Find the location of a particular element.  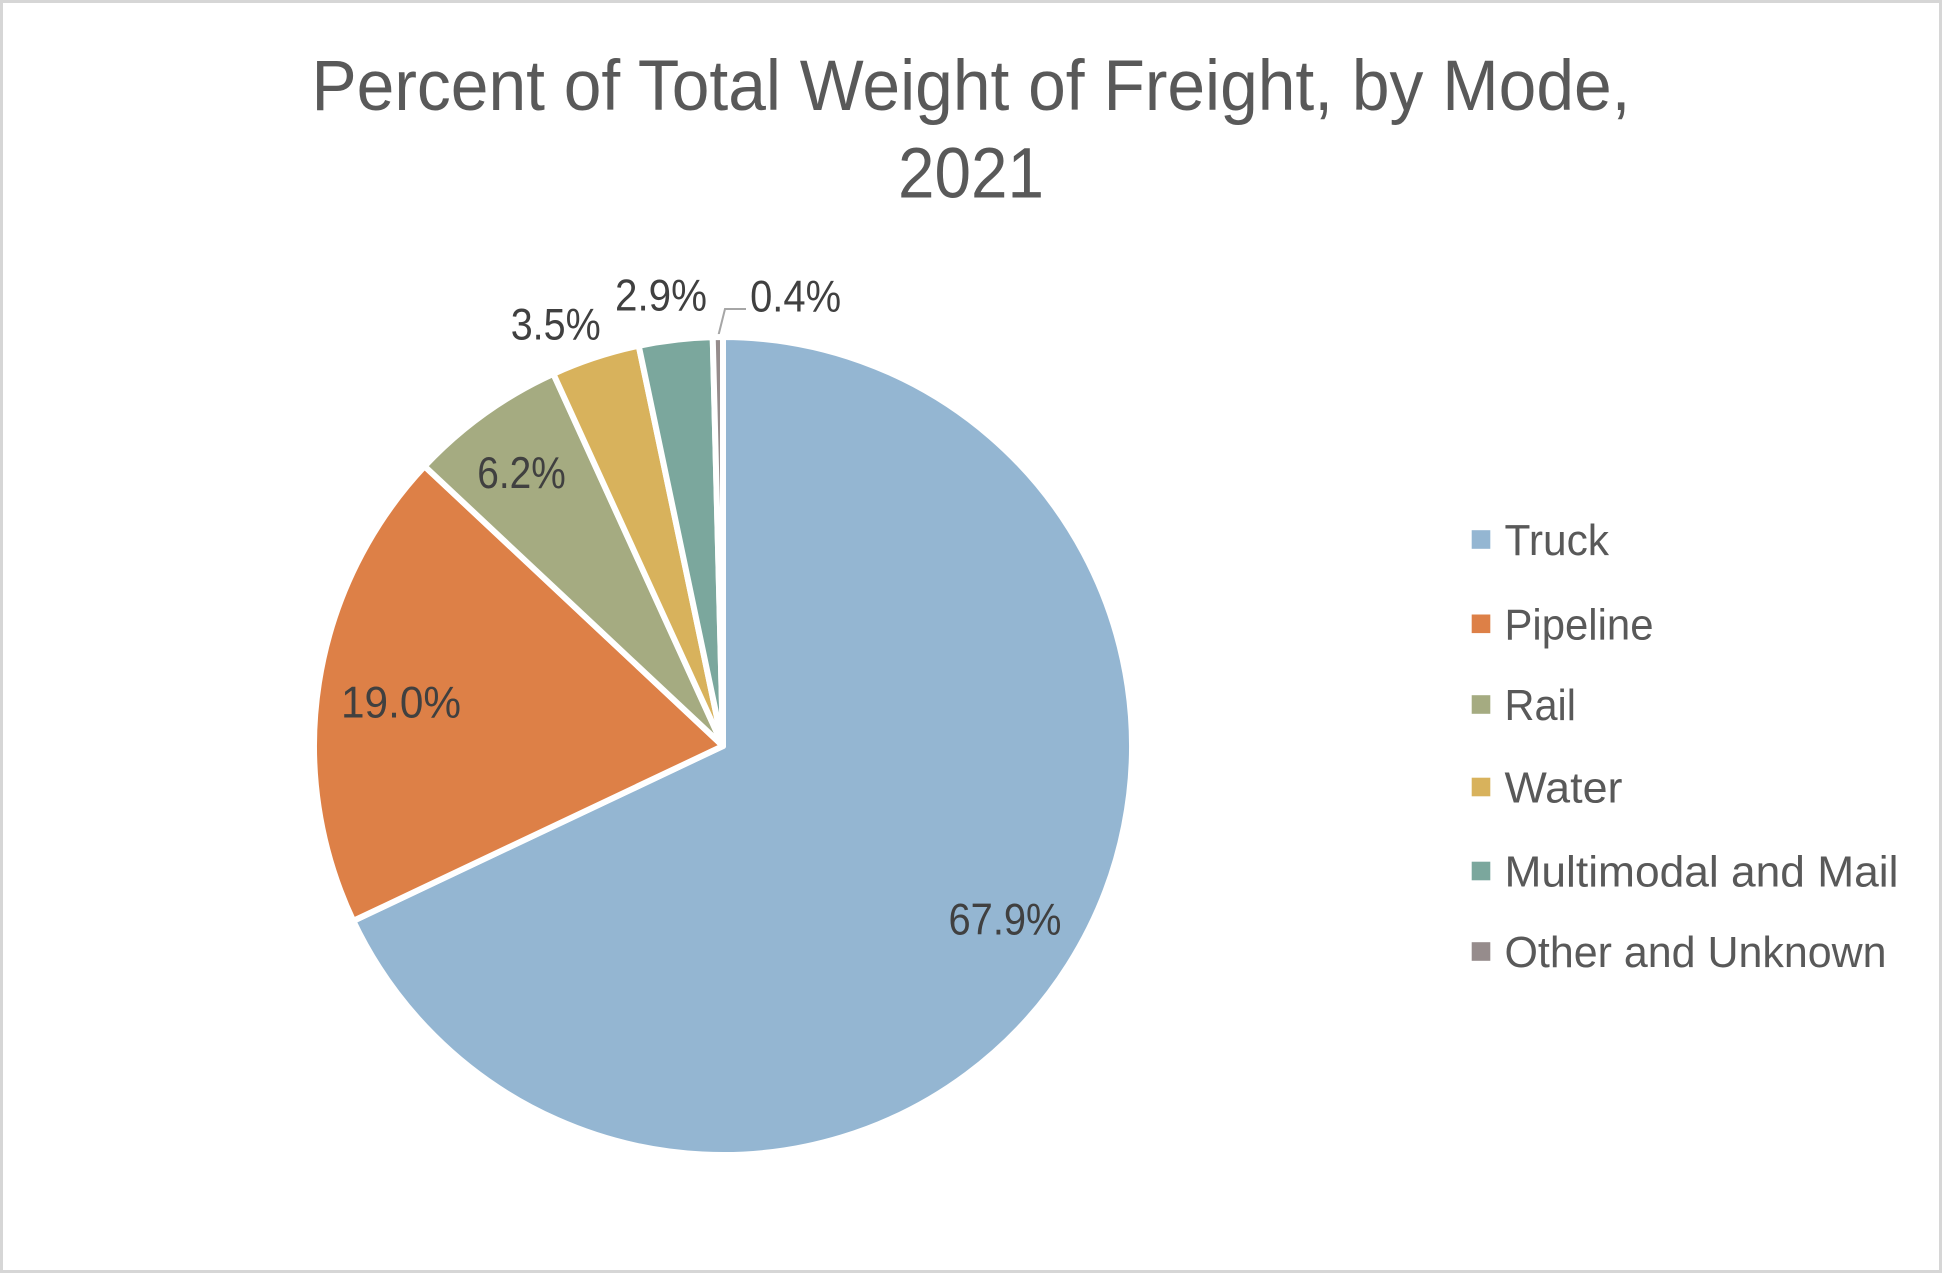

svg-text: Other and Unknown is located at coordinates (1696, 953).